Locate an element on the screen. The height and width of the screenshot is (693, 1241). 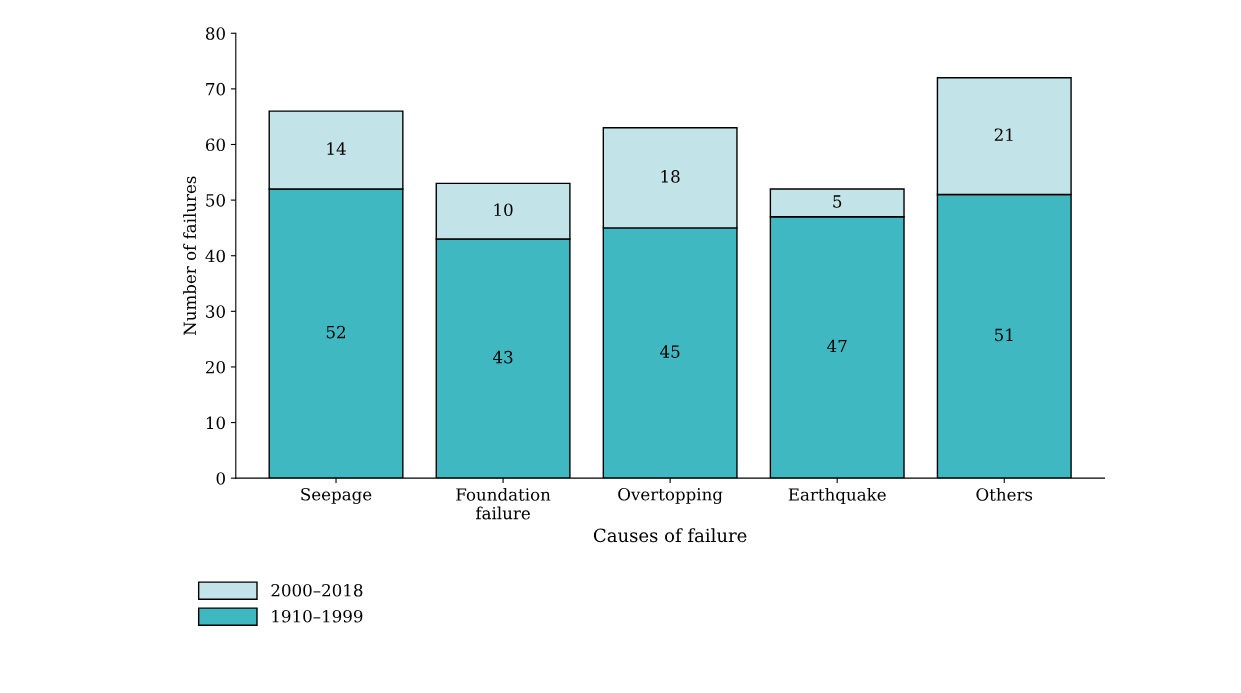
x-tick-label: Seepage is located at coordinates (336, 496).